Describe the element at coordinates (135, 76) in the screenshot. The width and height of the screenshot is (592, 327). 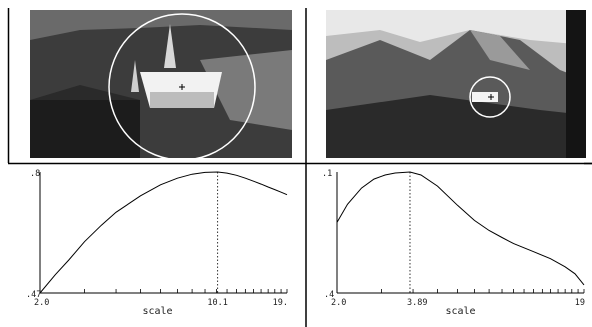
I see `left-photo-side-spire` at that location.